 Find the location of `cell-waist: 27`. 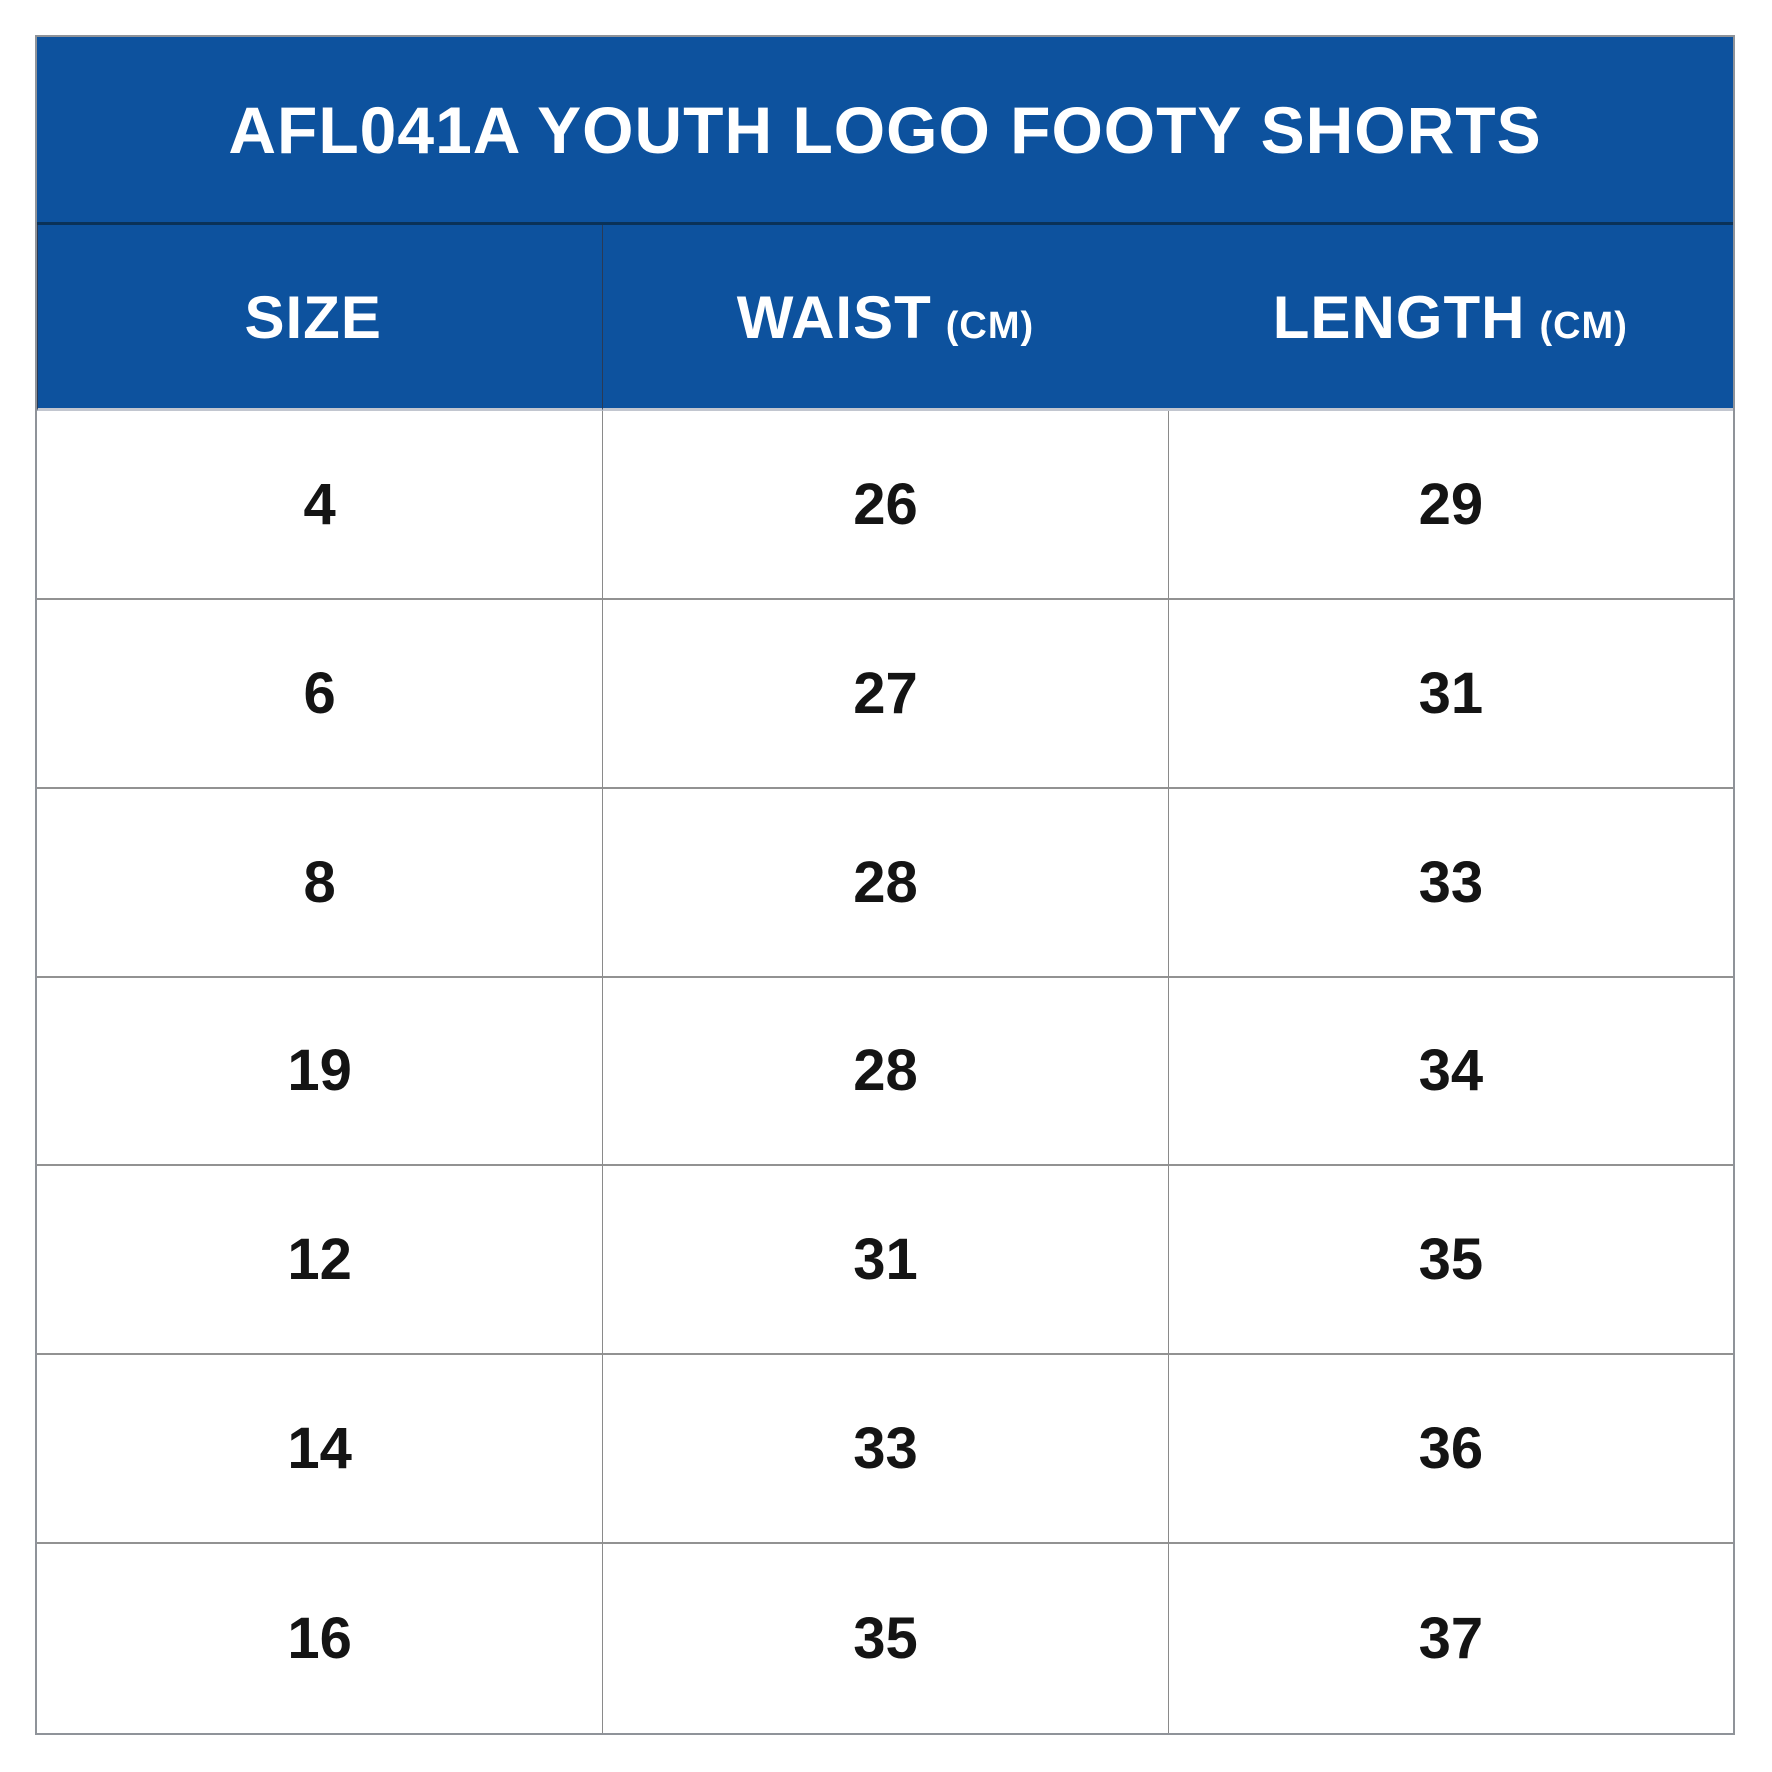

cell-waist: 27 is located at coordinates (885, 694).